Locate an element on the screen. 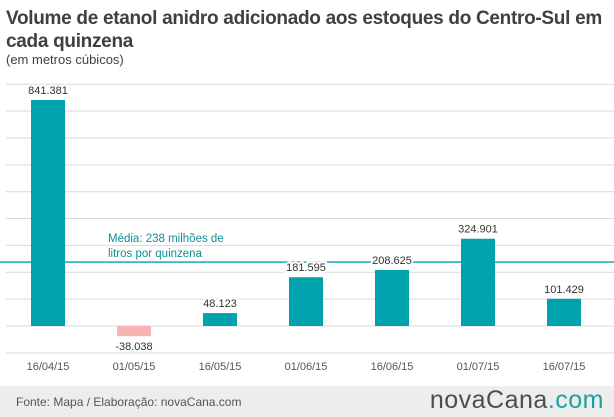 The height and width of the screenshot is (417, 614). x-tick-label: 16/07/15 is located at coordinates (564, 367).